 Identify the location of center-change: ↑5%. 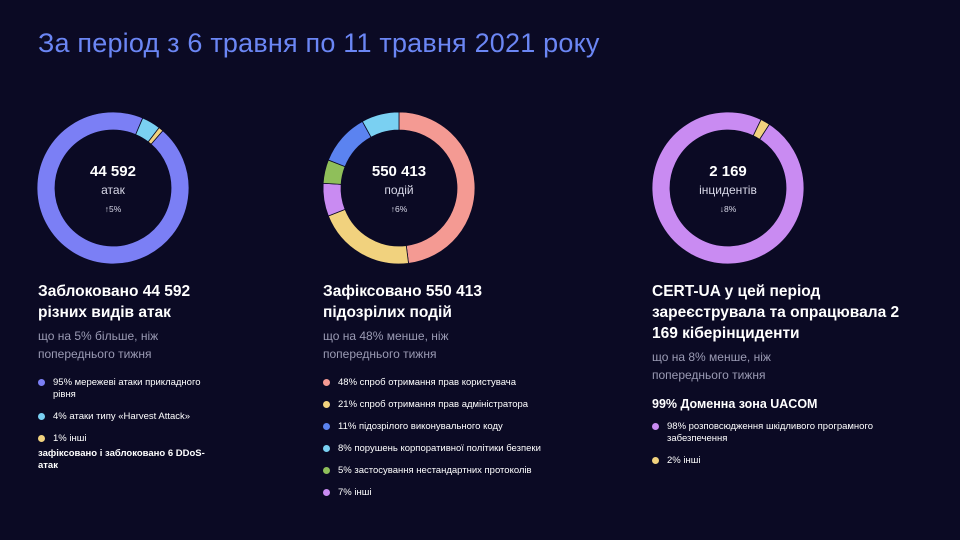
(113, 208).